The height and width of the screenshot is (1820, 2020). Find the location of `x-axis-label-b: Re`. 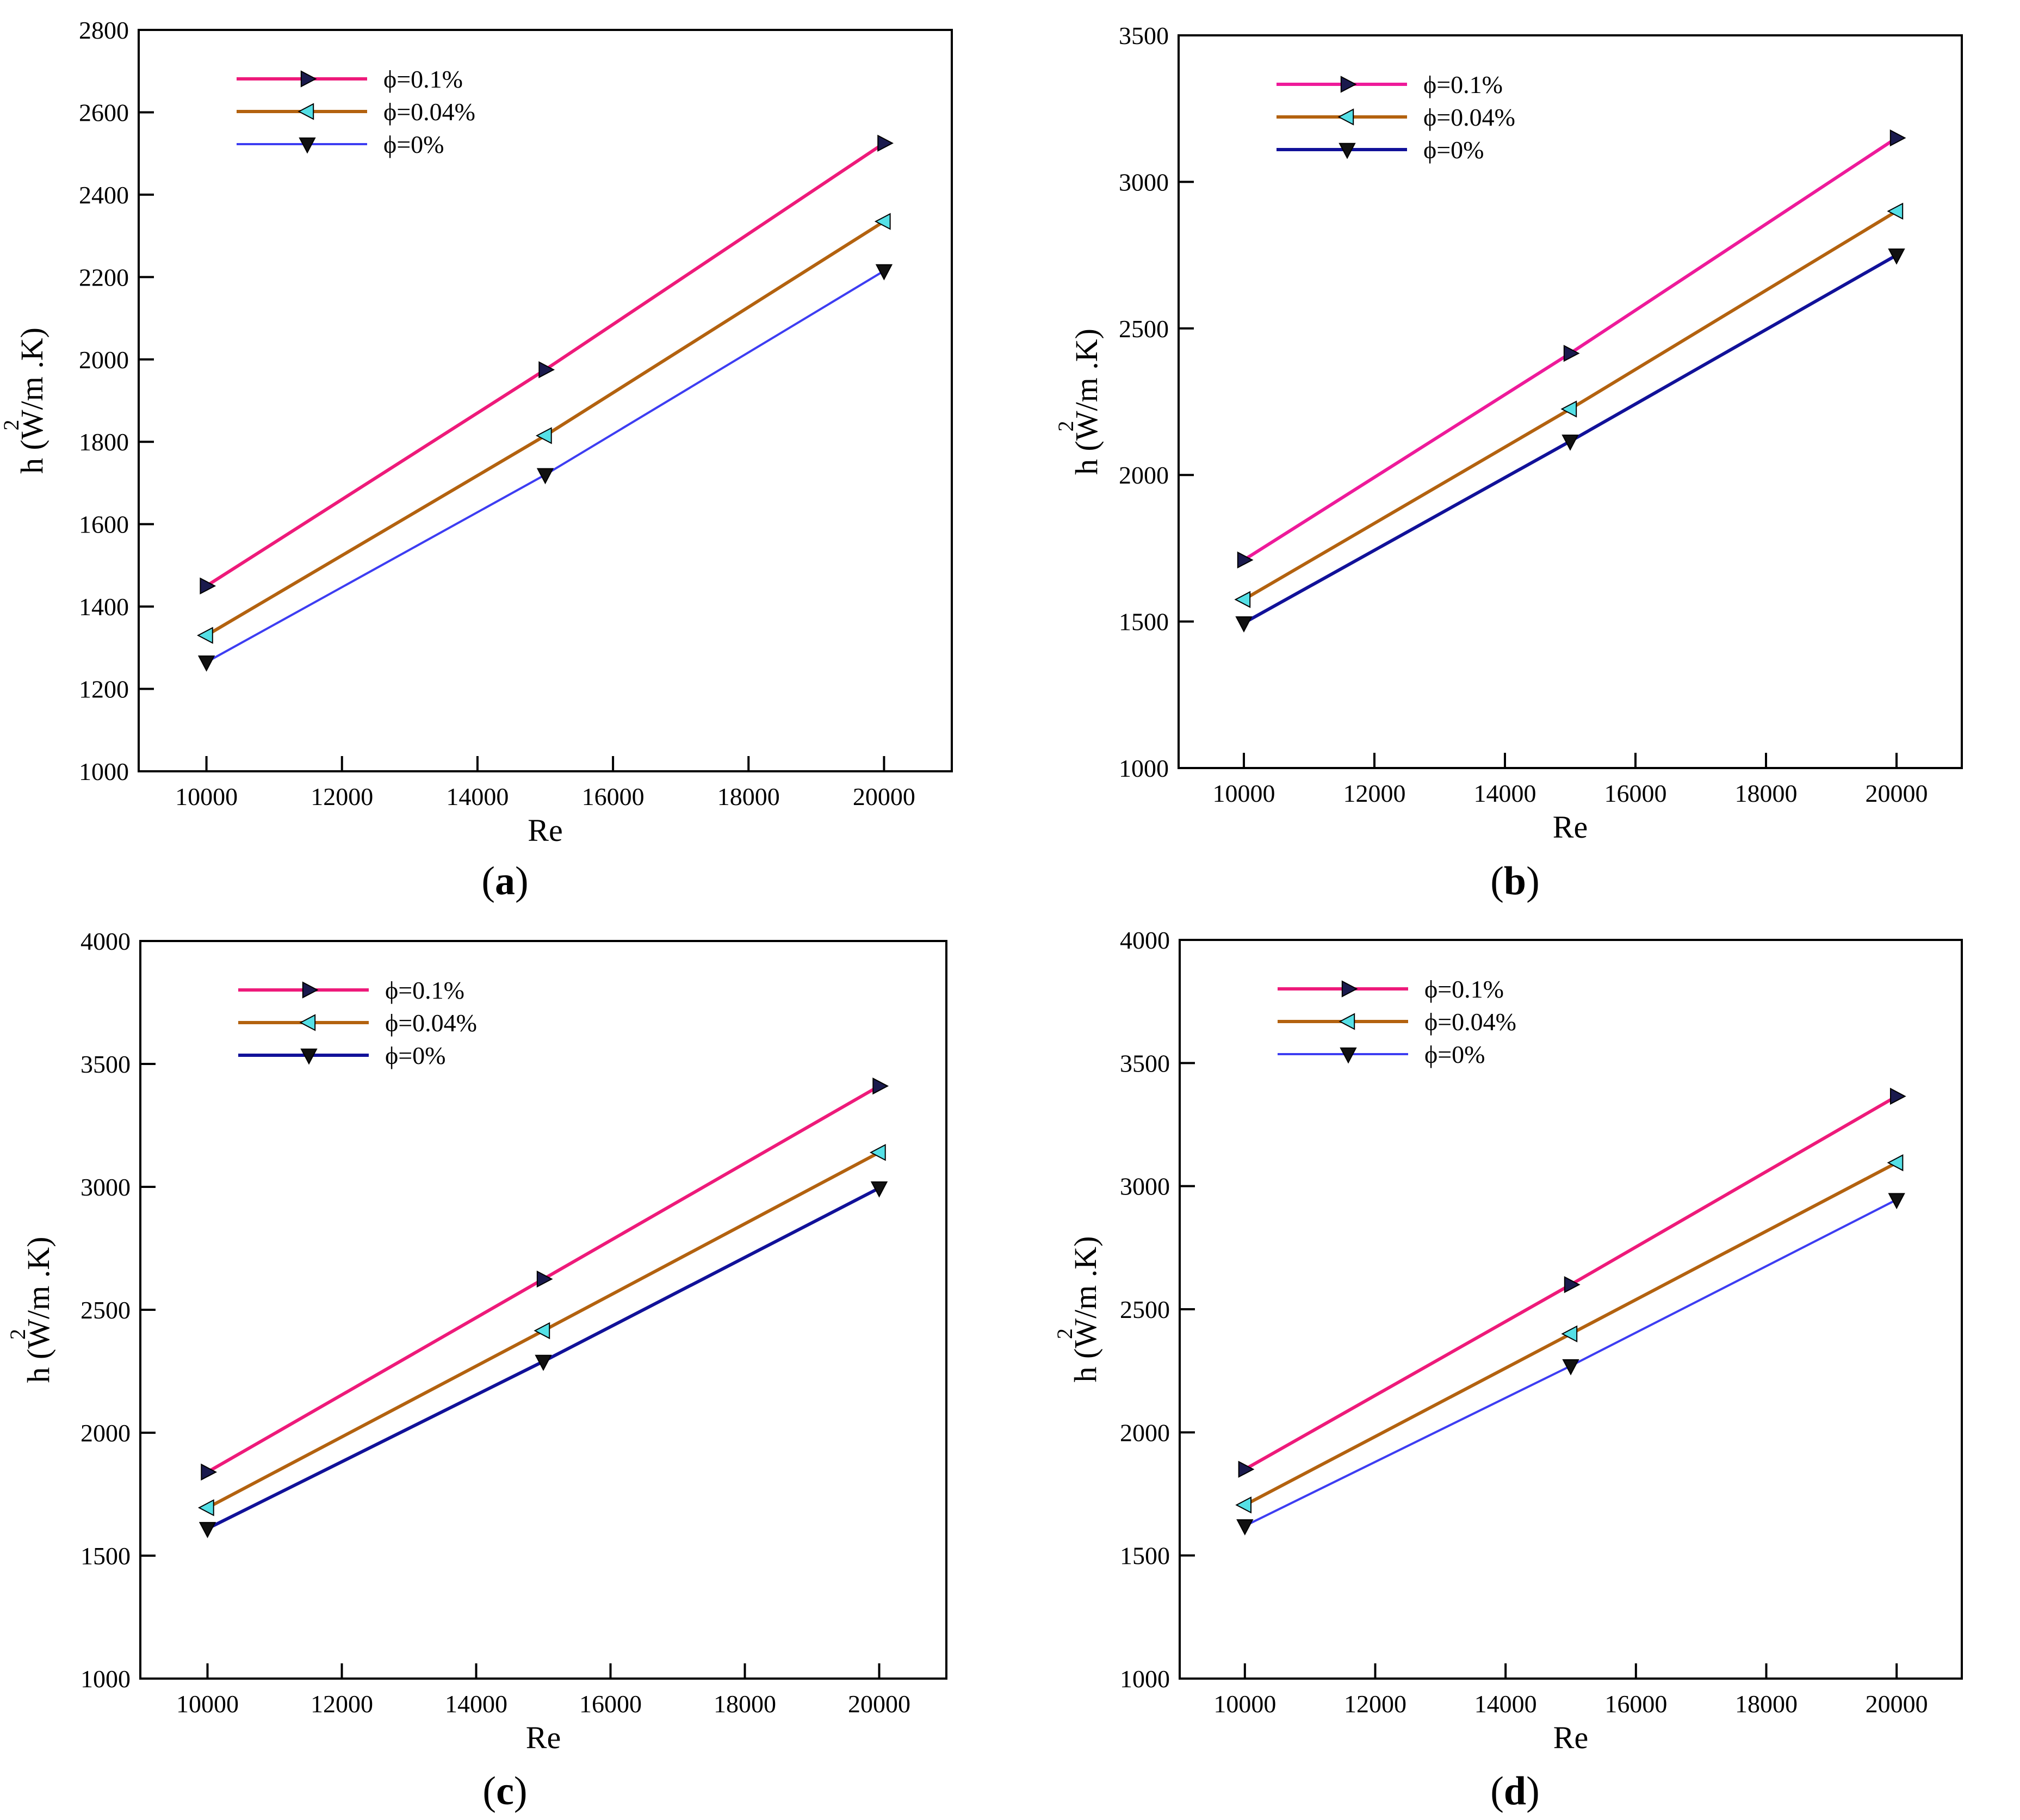

x-axis-label-b: Re is located at coordinates (1570, 827).